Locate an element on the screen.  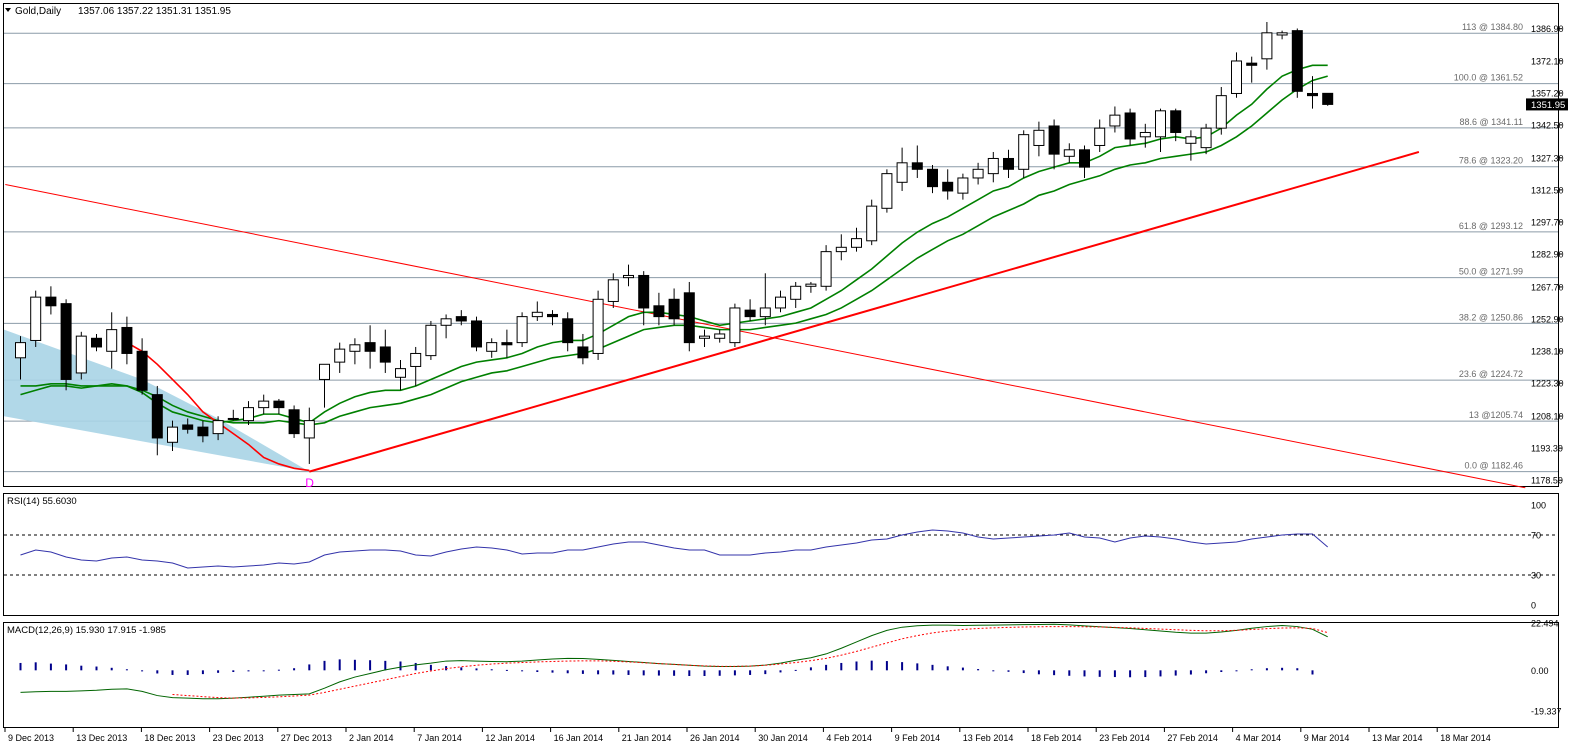
rsi-label: RSI(14) 55.6030 is located at coordinates (42, 501).